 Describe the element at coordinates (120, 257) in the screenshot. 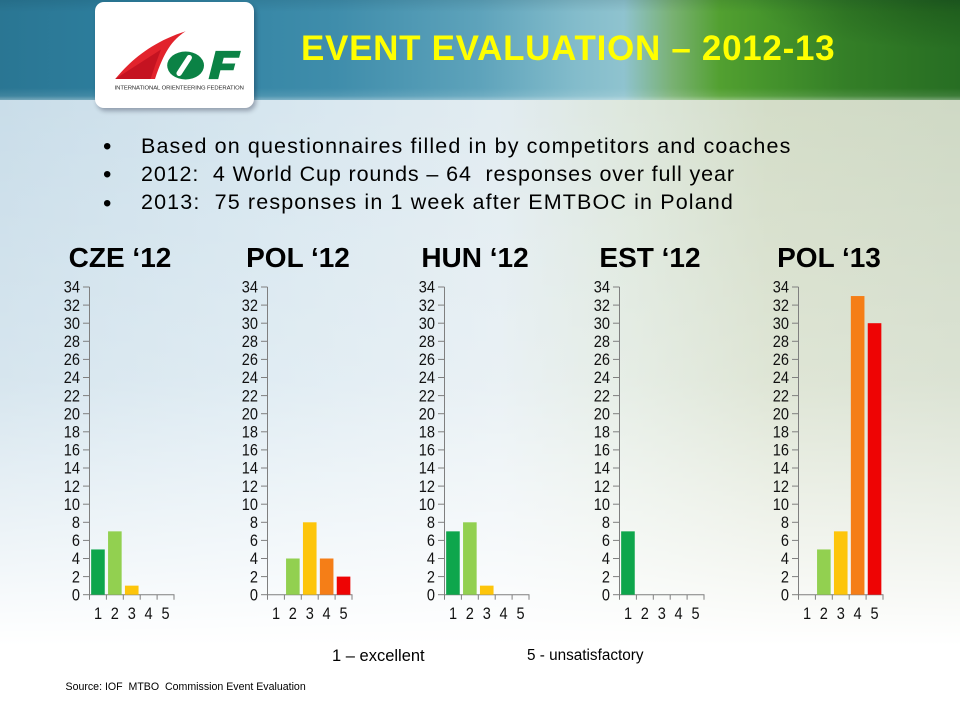

I see `svg-text: CZE ‘12` at that location.